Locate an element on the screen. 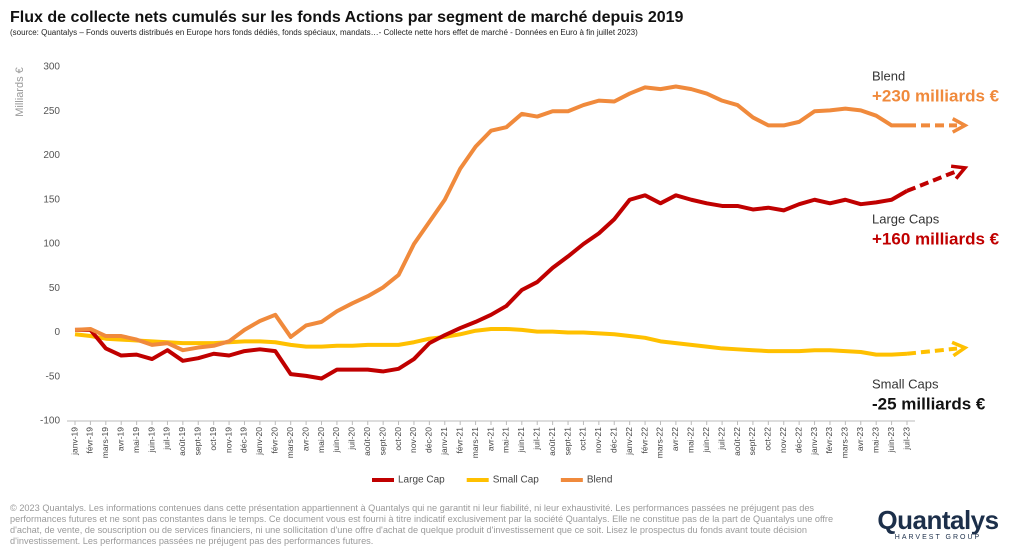 This screenshot has width=1023, height=554. x-tick-label: nov-20 is located at coordinates (413, 440).